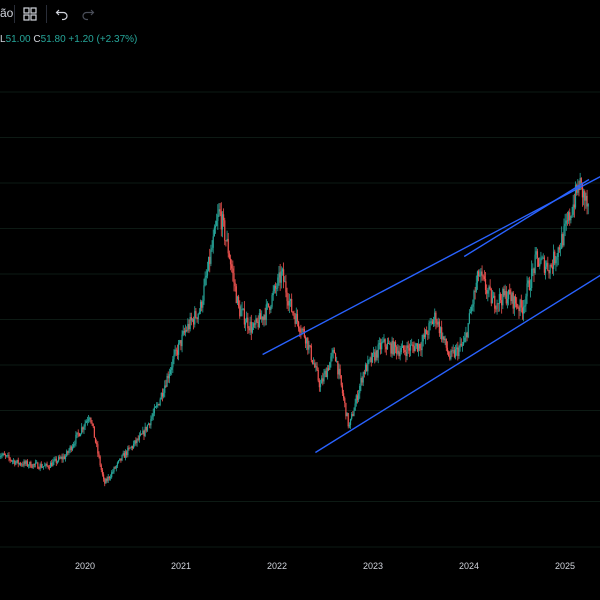 The width and height of the screenshot is (600, 600). What do you see at coordinates (88, 14) in the screenshot?
I see `redo-icon` at bounding box center [88, 14].